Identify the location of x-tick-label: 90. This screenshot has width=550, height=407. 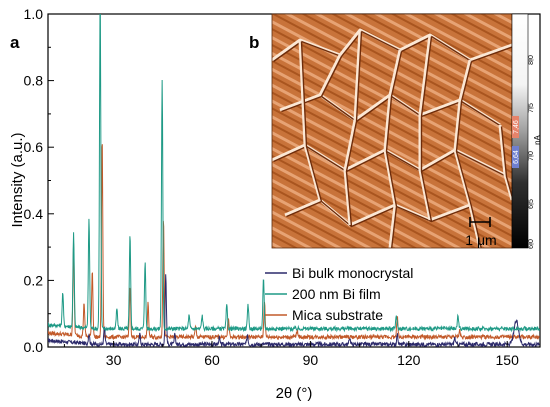
(311, 360).